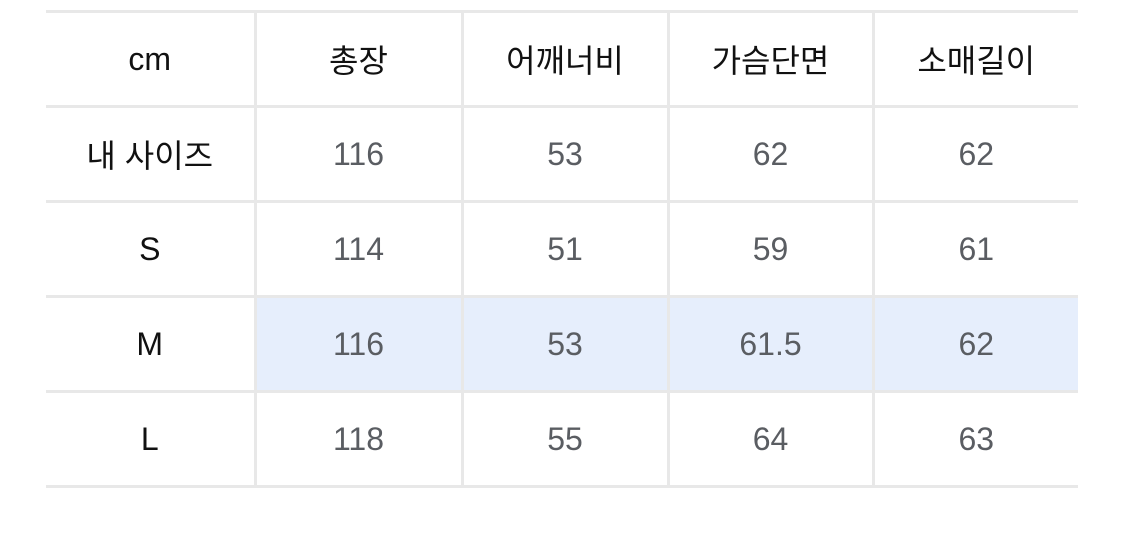 The image size is (1125, 533). What do you see at coordinates (565, 249) in the screenshot?
I see `table-cell: 51` at bounding box center [565, 249].